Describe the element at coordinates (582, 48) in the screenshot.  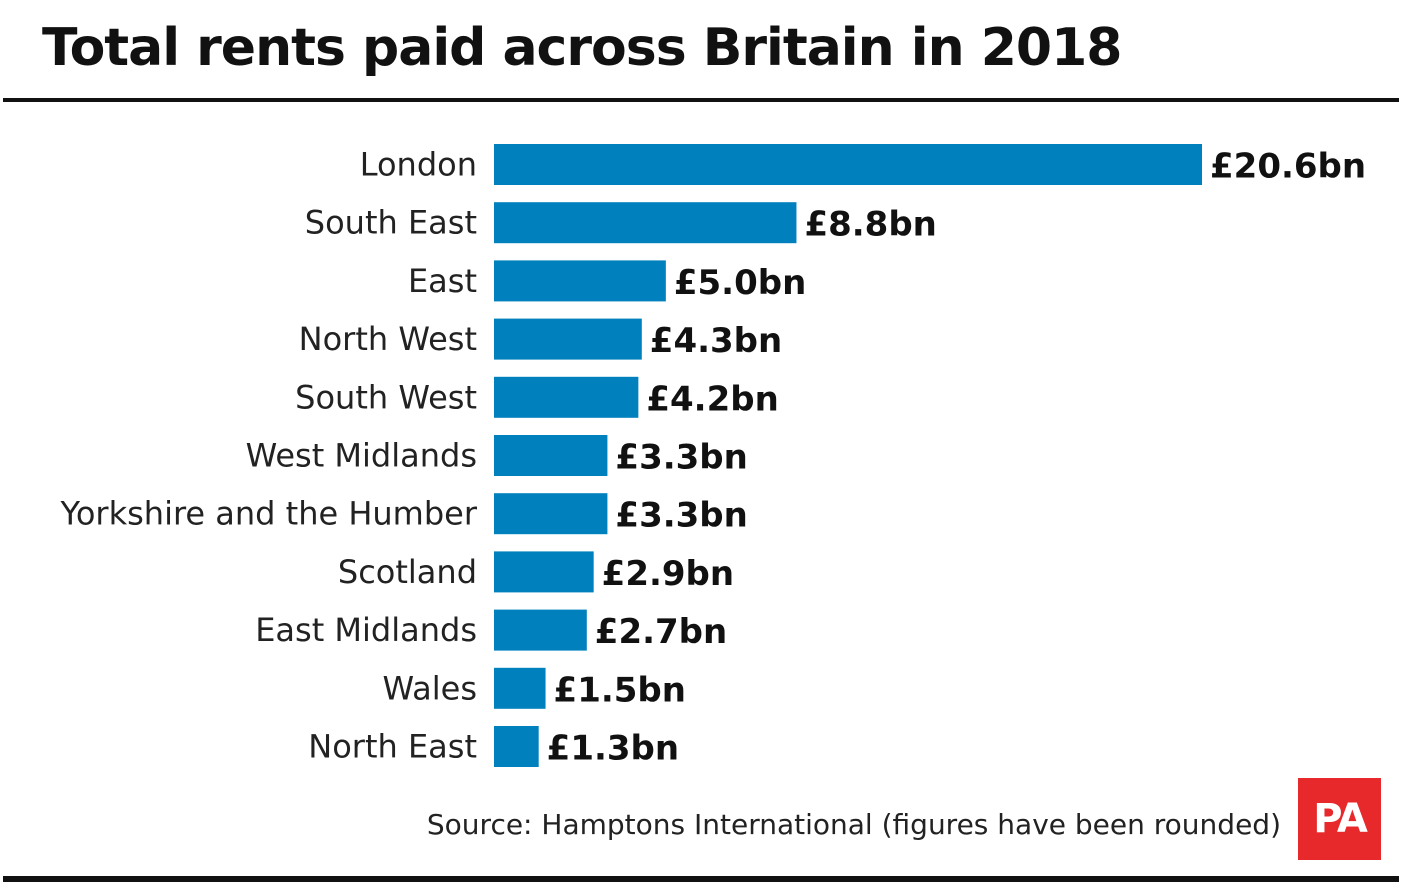
I see `chart-title: Total rents paid across Britain in 2018` at that location.